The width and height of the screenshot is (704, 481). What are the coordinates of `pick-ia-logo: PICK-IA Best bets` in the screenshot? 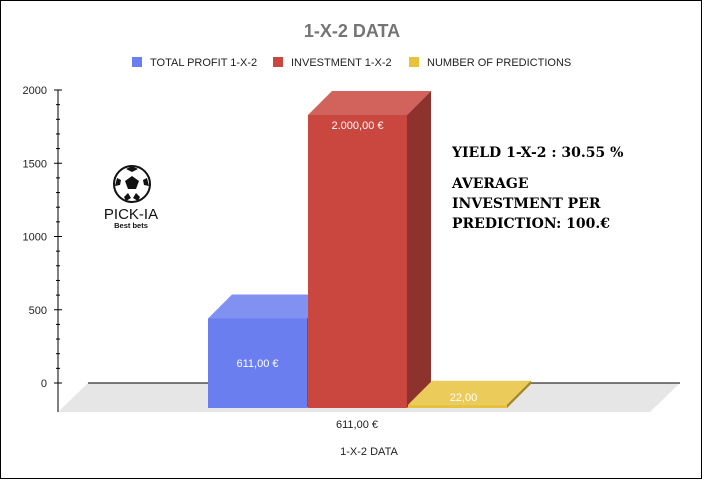 It's located at (131, 197).